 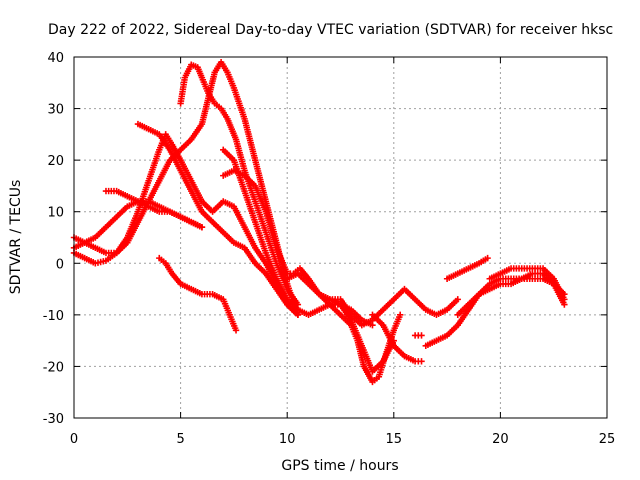 What do you see at coordinates (55, 110) in the screenshot?
I see `y-tick-label: 30` at bounding box center [55, 110].